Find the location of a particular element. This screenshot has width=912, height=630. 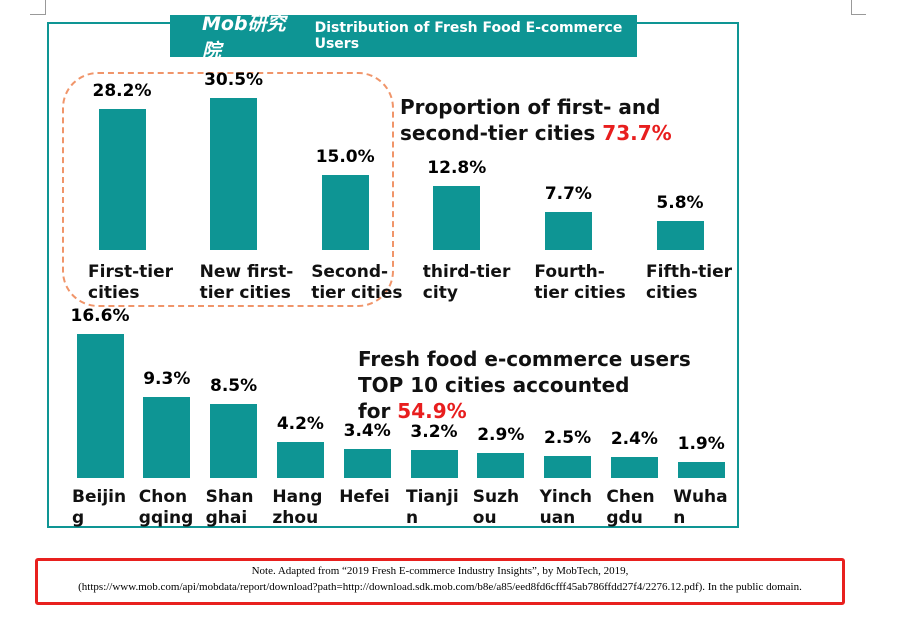

category-label: Fifth-tier cities is located at coordinates (689, 282).